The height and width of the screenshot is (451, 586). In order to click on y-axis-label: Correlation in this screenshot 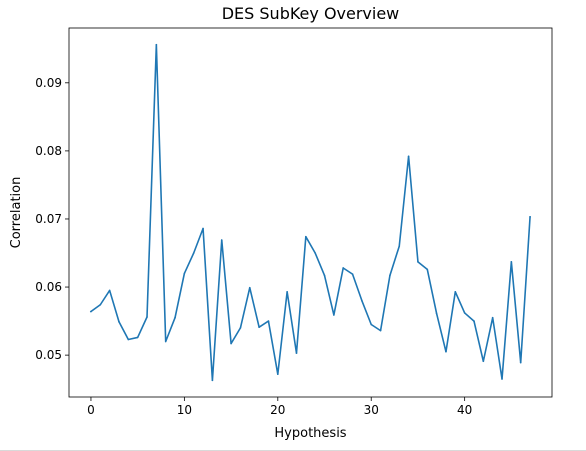, I will do `click(16, 213)`.